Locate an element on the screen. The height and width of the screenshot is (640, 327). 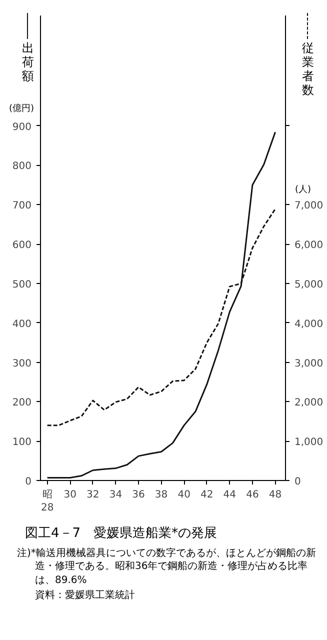
y2-axis-title: (人) is located at coordinates (303, 190).